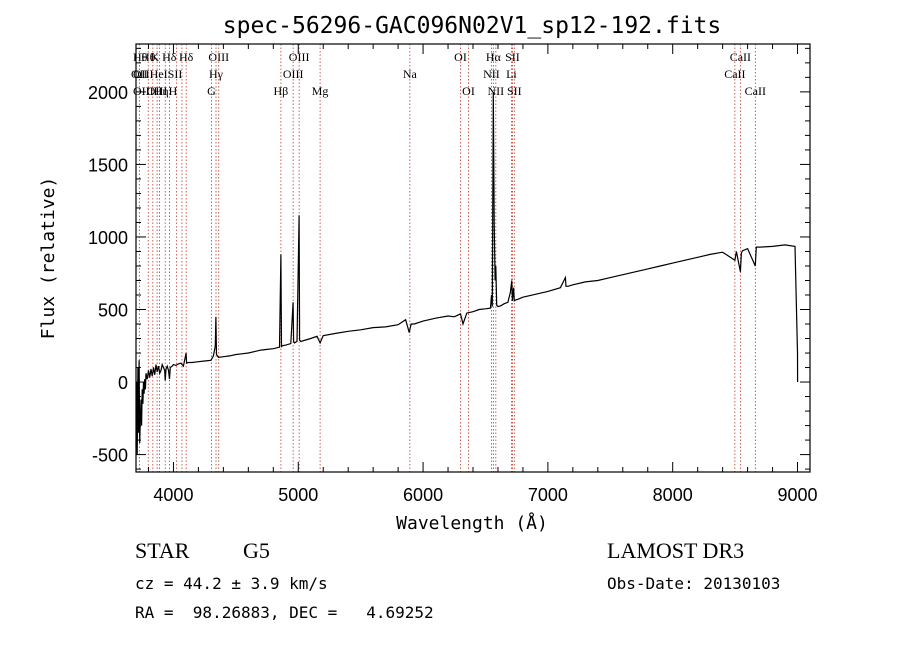  Describe the element at coordinates (512, 57) in the screenshot. I see `marker-label-sii-6716: SII` at that location.